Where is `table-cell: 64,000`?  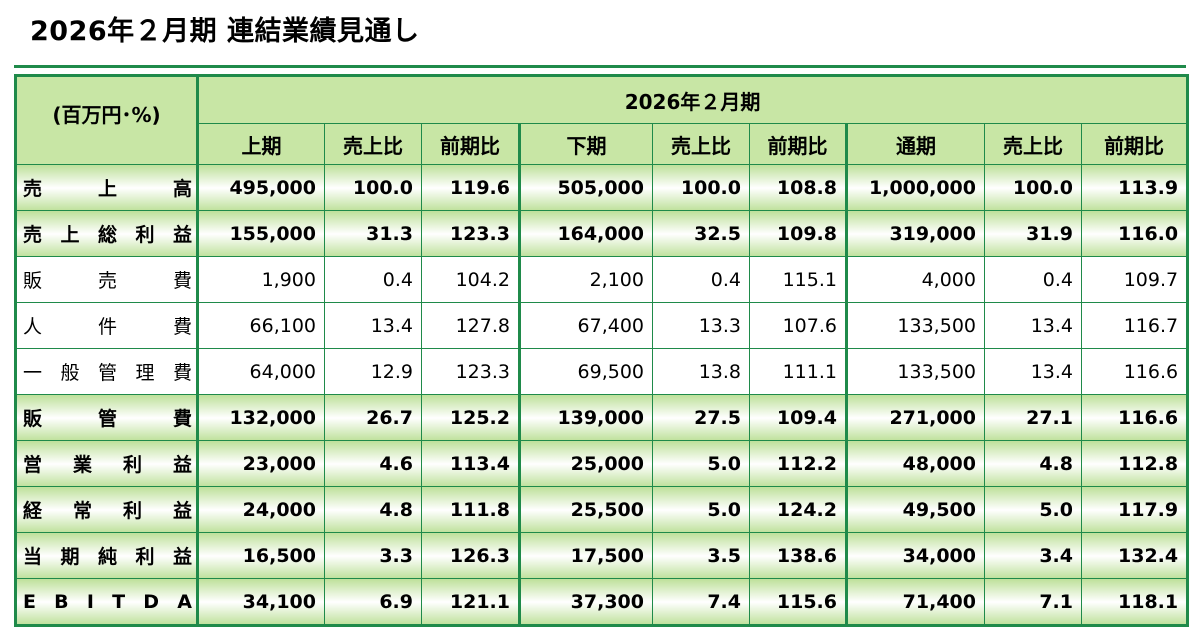
table-cell: 64,000 is located at coordinates (260, 371).